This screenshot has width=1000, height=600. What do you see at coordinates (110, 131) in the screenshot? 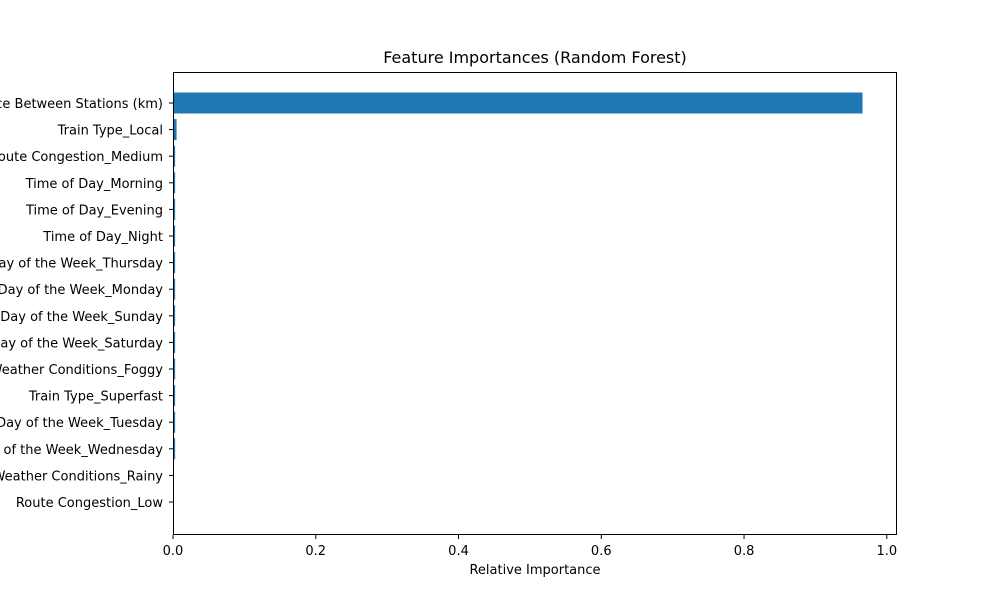
I see `y-tick-label-1: Train Type_Local` at bounding box center [110, 131].